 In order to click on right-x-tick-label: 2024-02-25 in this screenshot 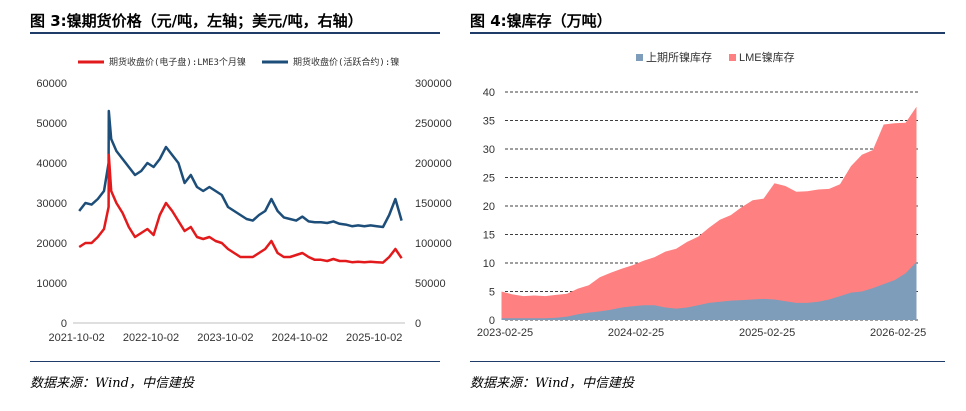, I will do `click(636, 333)`.